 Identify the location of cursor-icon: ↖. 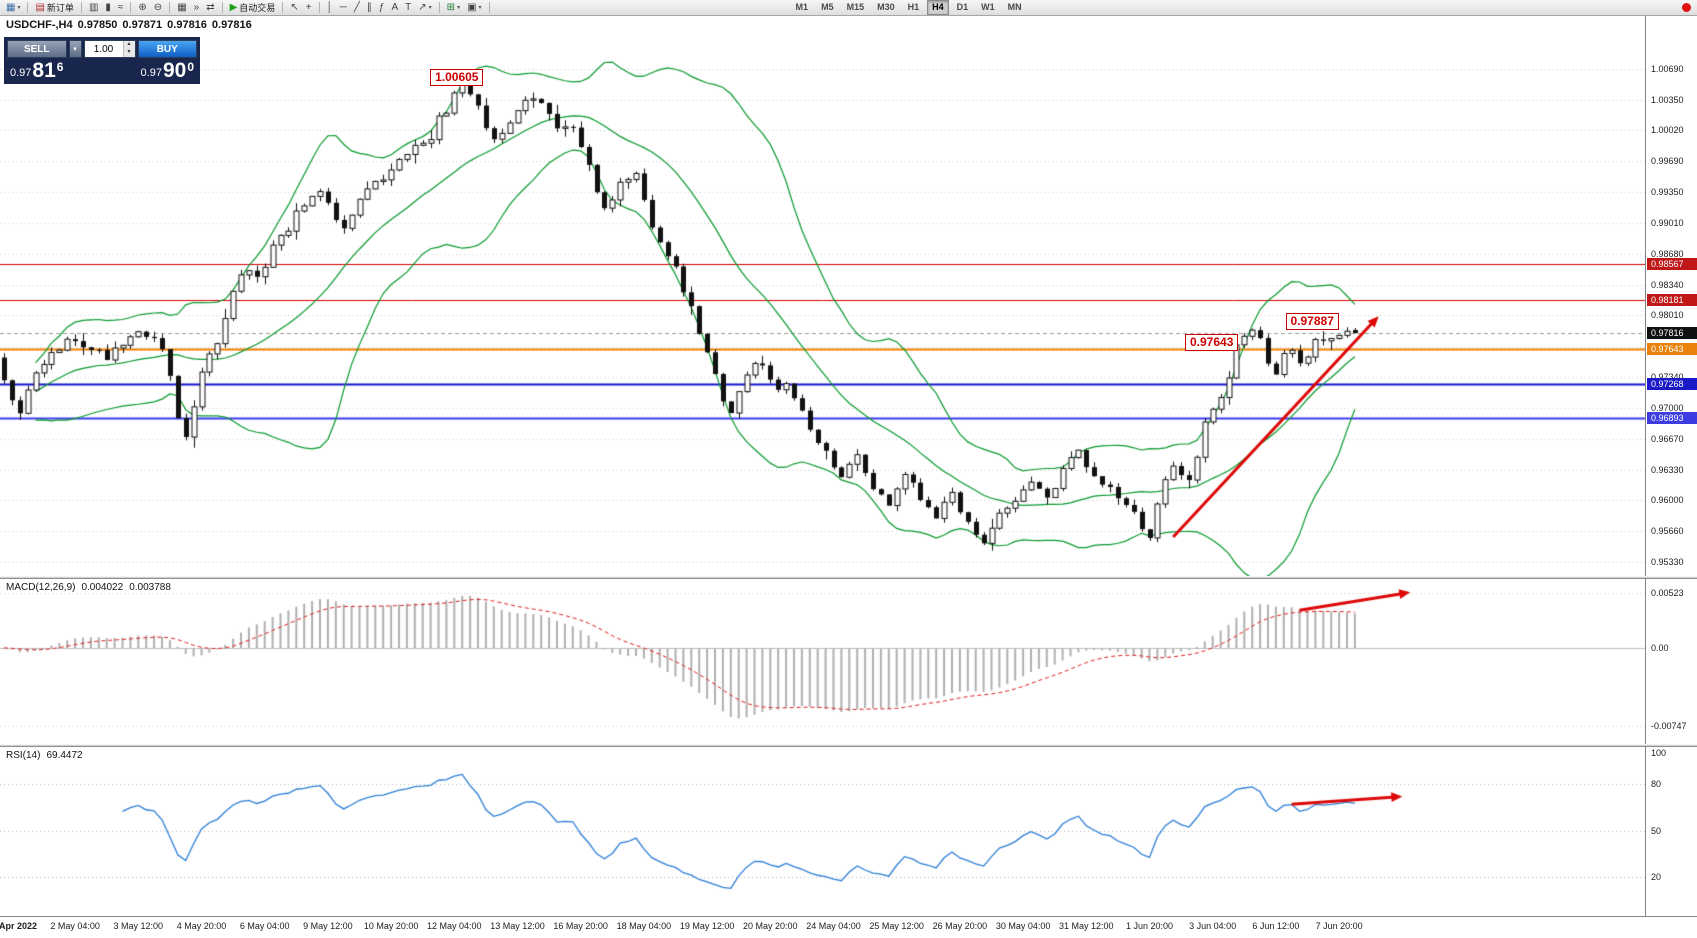
(294, 8).